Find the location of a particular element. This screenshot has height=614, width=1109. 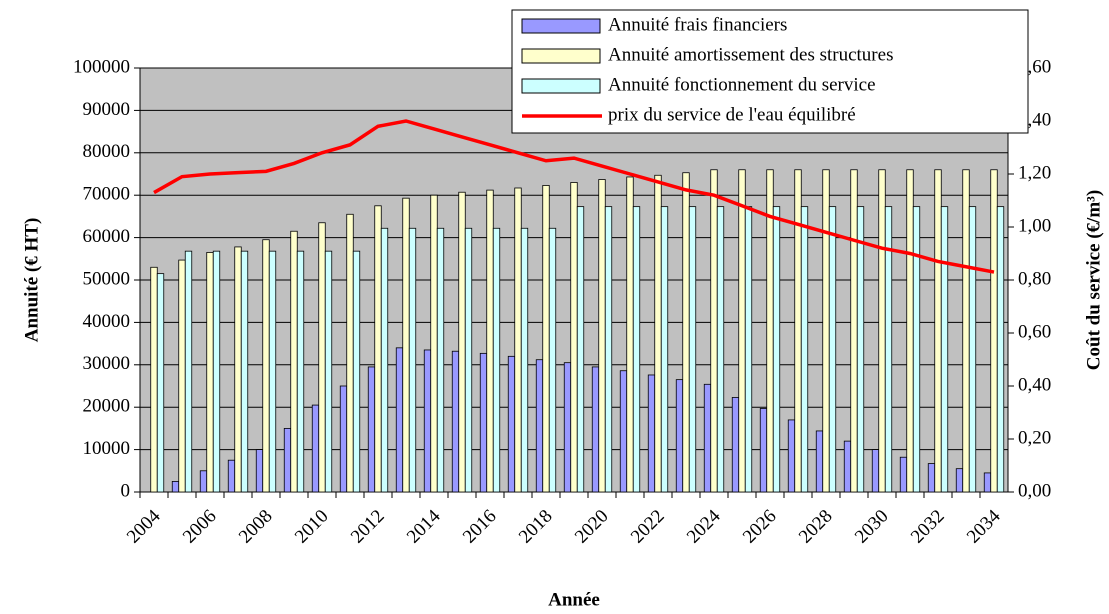

y2-tick-label: 0,40 is located at coordinates (1034, 384).